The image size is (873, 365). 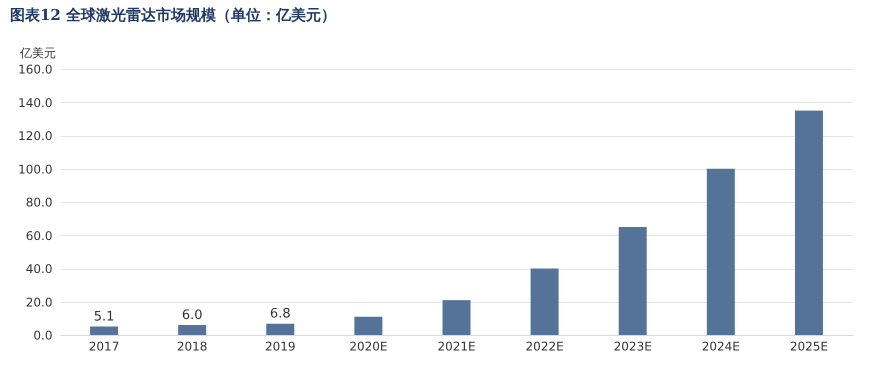 What do you see at coordinates (809, 347) in the screenshot?
I see `x-tick-label: 2025E` at bounding box center [809, 347].